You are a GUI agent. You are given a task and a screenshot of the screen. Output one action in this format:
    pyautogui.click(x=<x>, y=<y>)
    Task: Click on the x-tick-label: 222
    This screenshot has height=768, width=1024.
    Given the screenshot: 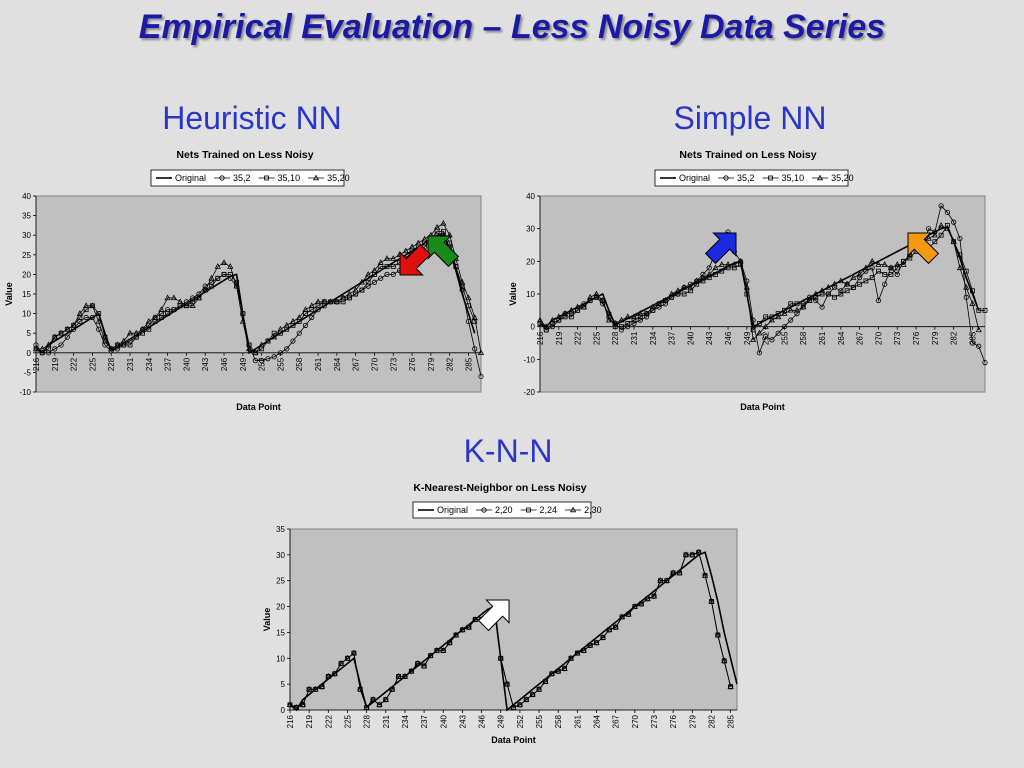 What is the action you would take?
    pyautogui.click(x=328, y=721)
    